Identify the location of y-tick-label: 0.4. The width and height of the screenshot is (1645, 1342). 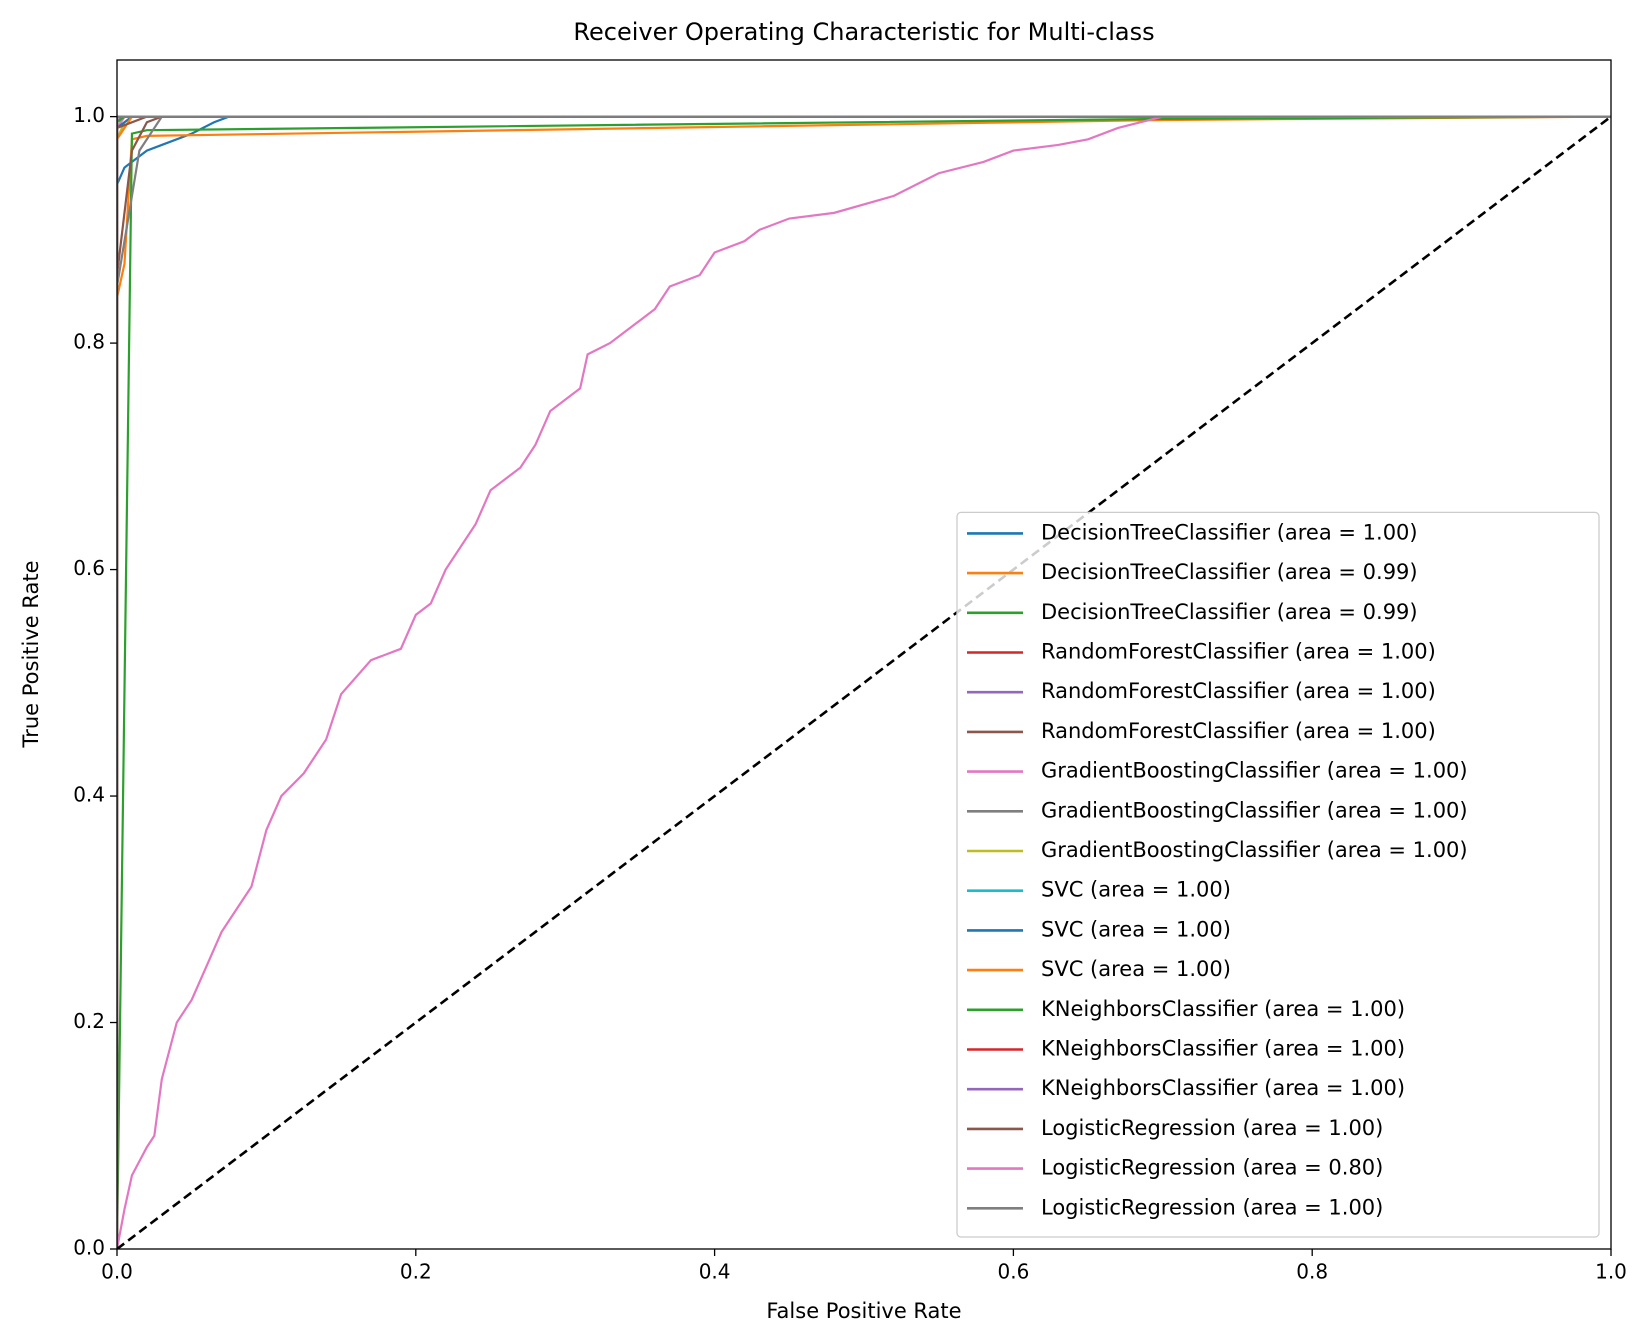
(89, 795).